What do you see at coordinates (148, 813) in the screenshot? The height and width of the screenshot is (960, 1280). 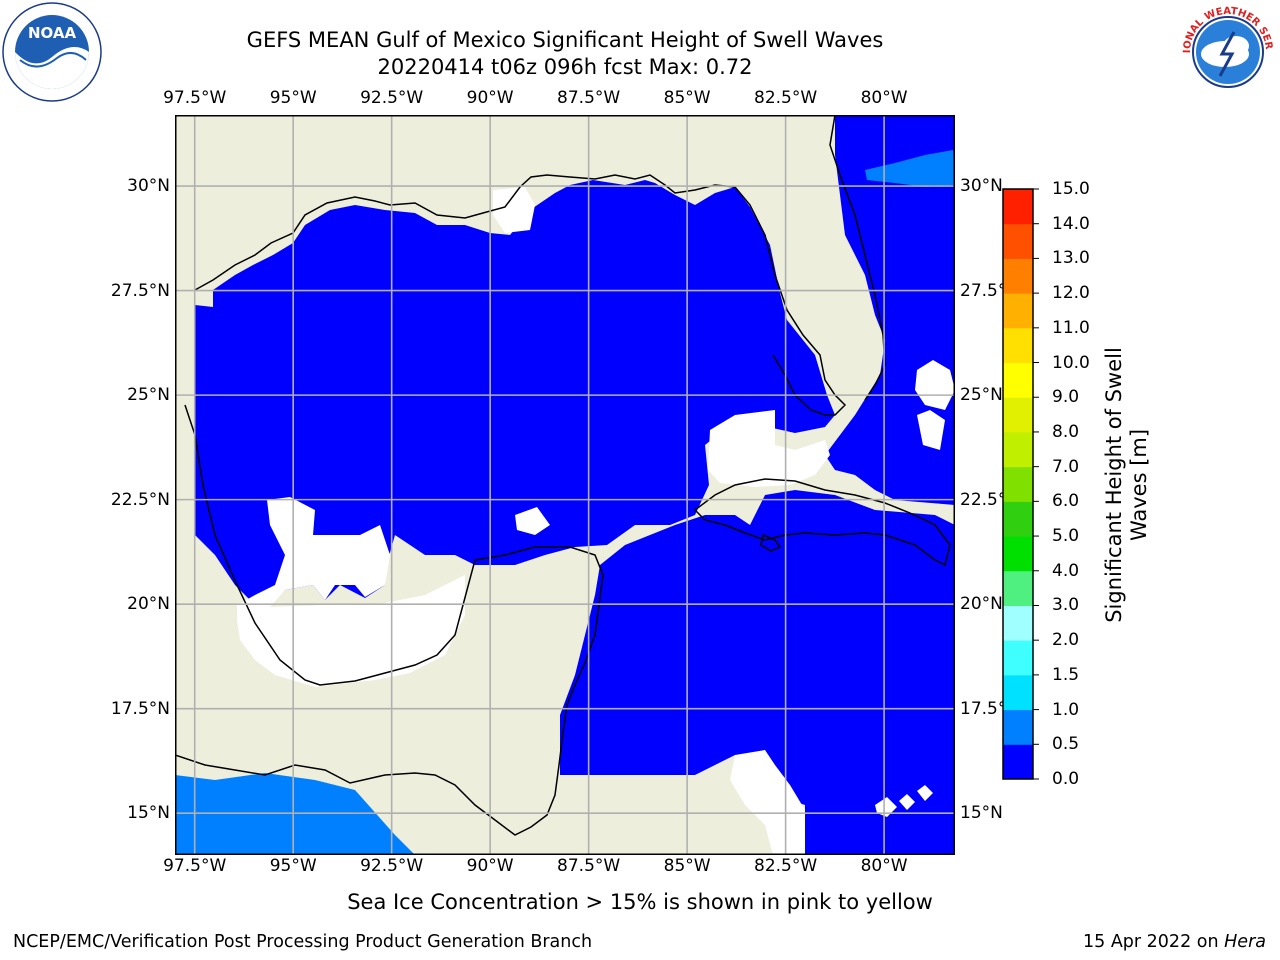 I see `lat-tick-label-left: 15°N` at bounding box center [148, 813].